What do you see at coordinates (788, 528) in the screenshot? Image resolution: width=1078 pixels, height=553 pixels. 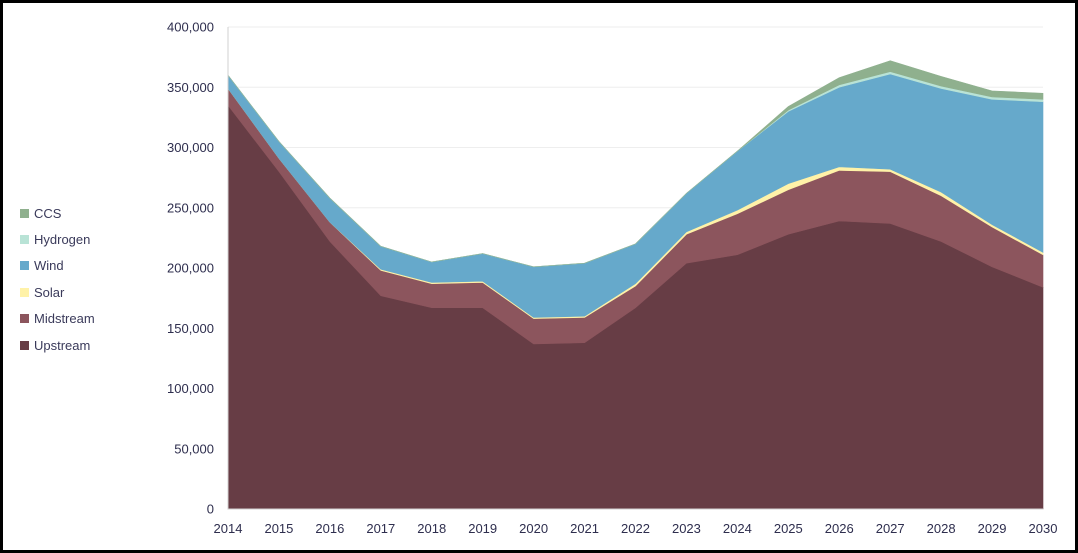 I see `x-tick-label: 2025` at bounding box center [788, 528].